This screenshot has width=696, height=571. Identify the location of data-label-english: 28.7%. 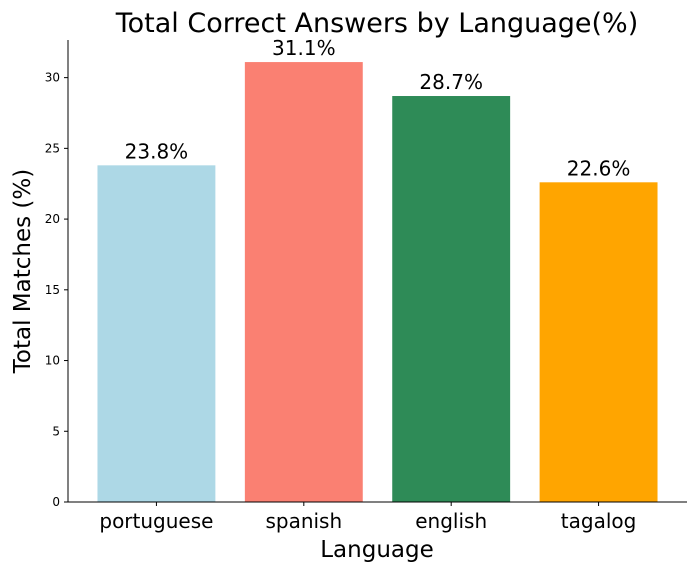
(451, 82).